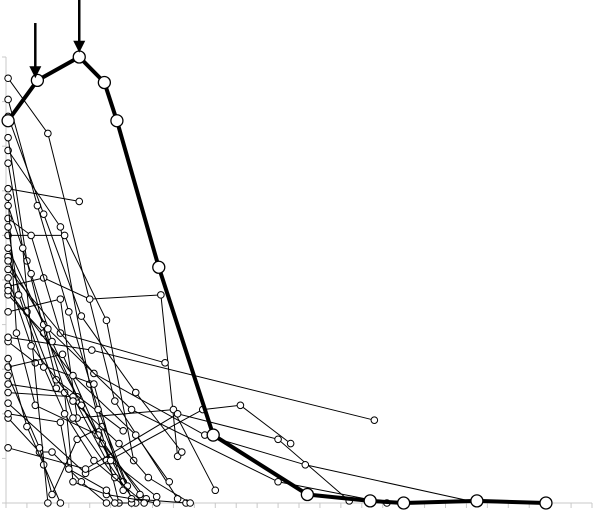  What do you see at coordinates (79, 47) in the screenshot?
I see `arrow-head` at bounding box center [79, 47].